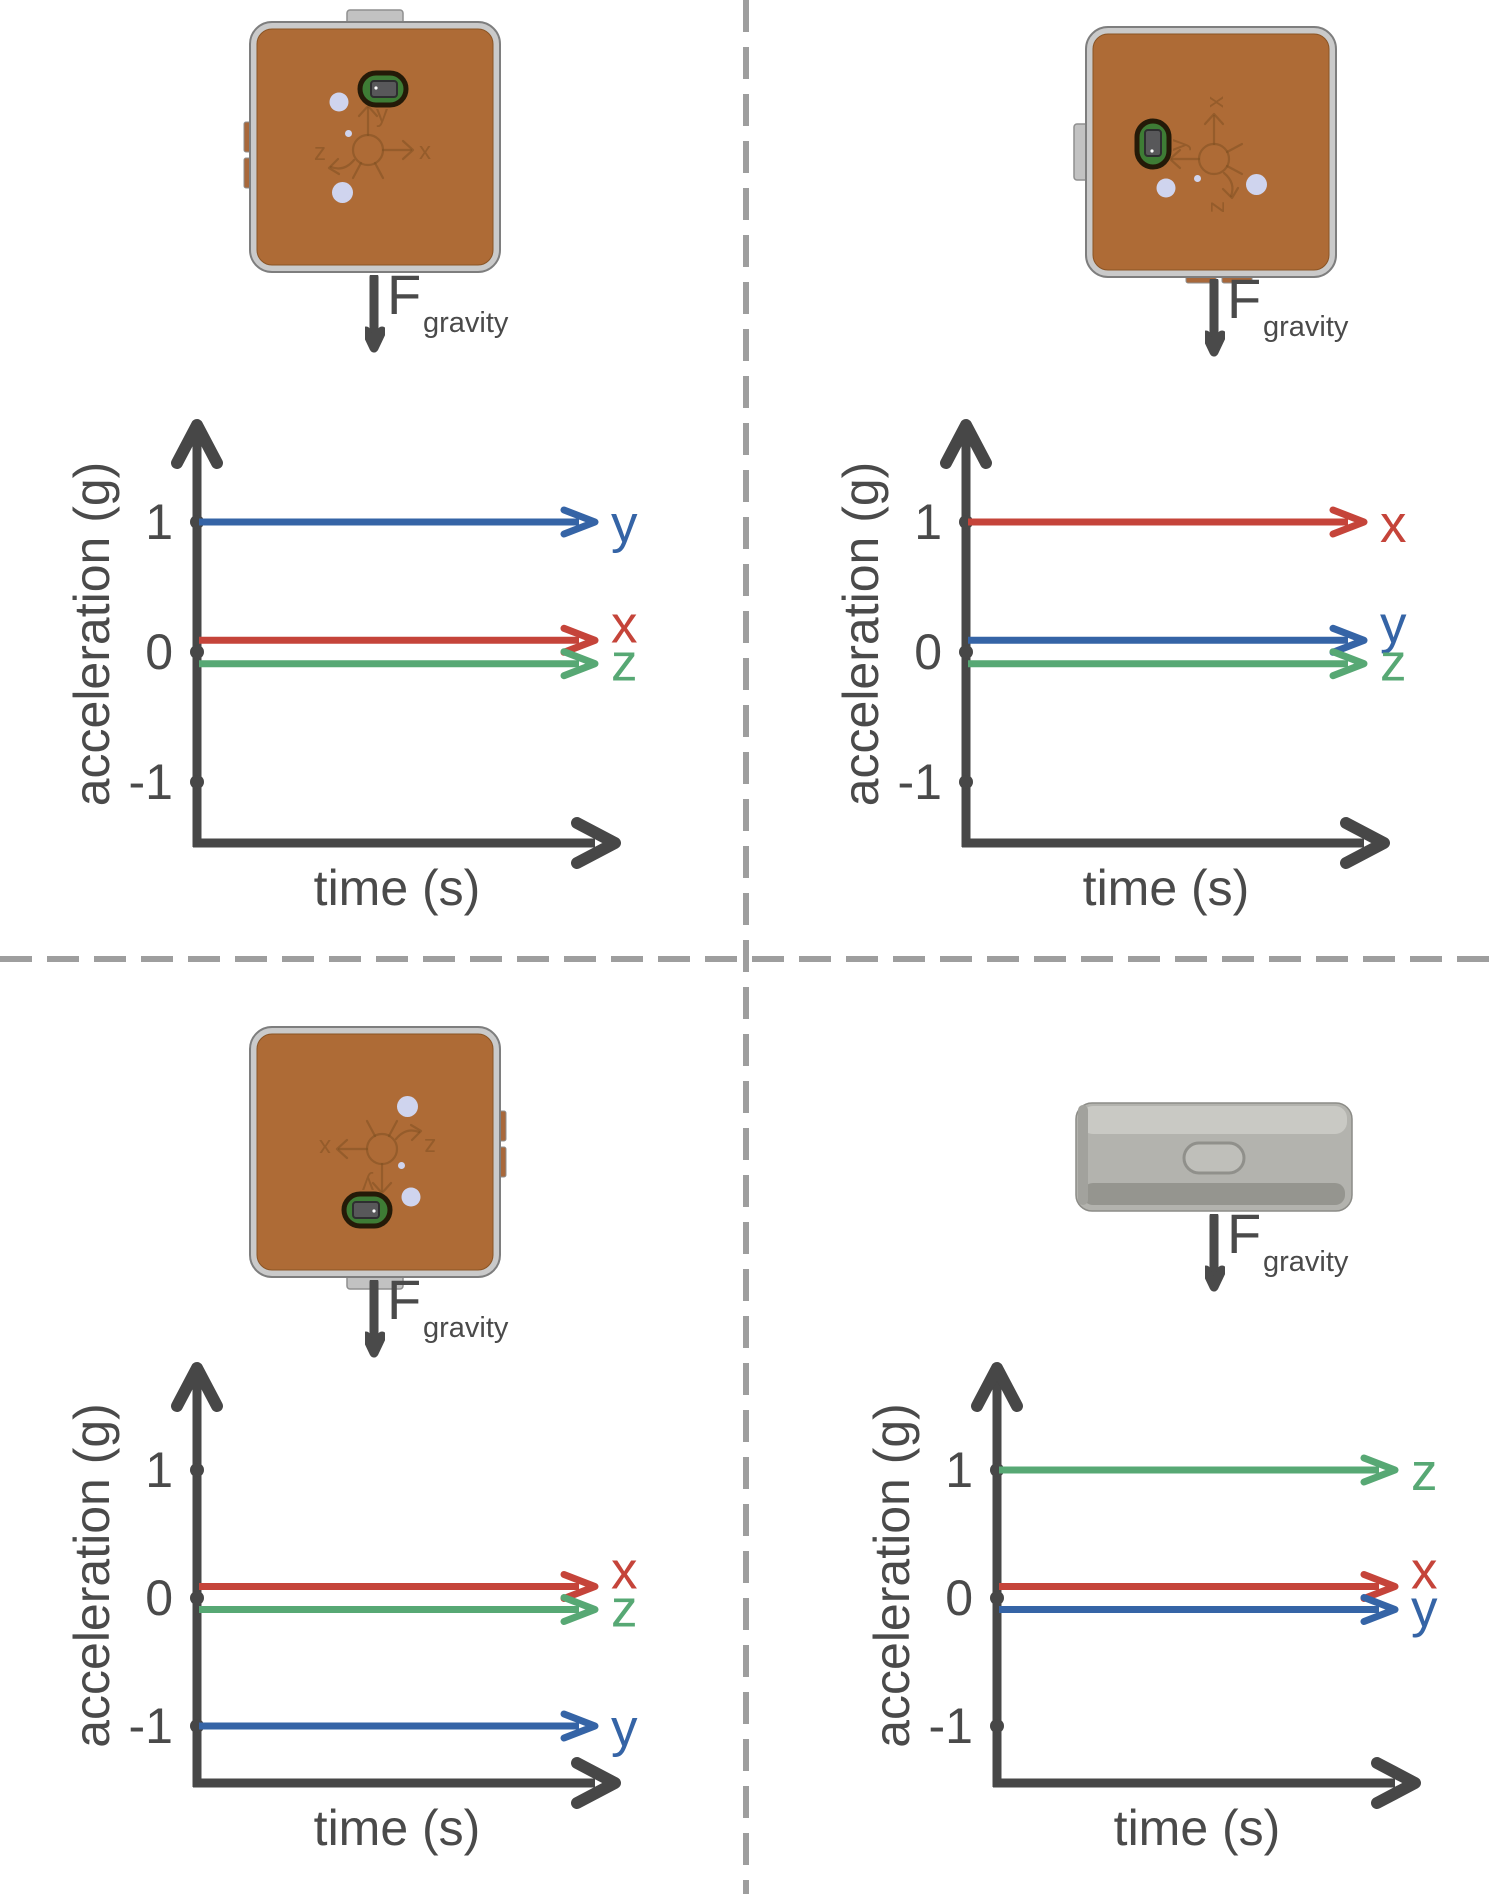 This screenshot has width=1492, height=1894. I want to click on device-board-usb-down, so click(375, 1156).